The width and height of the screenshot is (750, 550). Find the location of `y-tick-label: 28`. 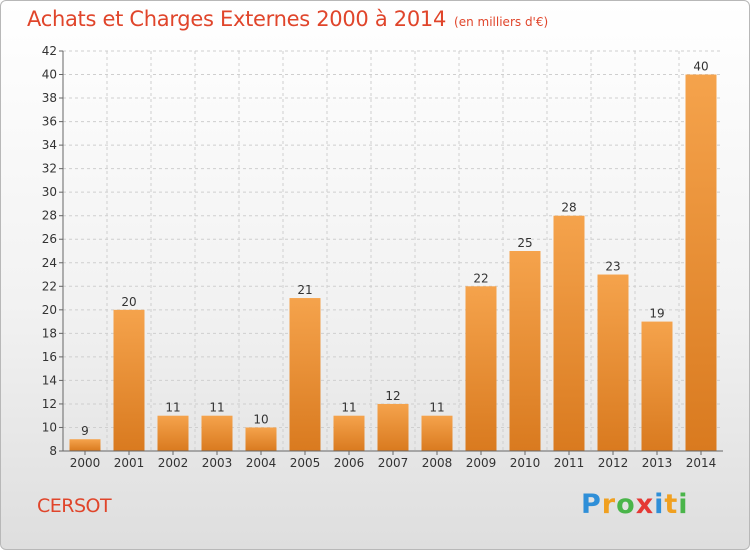

y-tick-label: 28 is located at coordinates (49, 216).